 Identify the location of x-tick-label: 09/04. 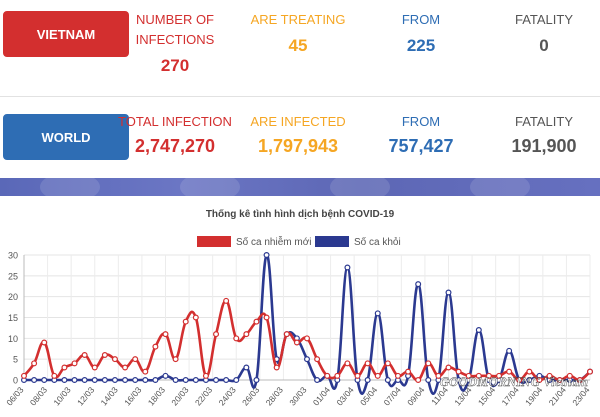
(416, 396).